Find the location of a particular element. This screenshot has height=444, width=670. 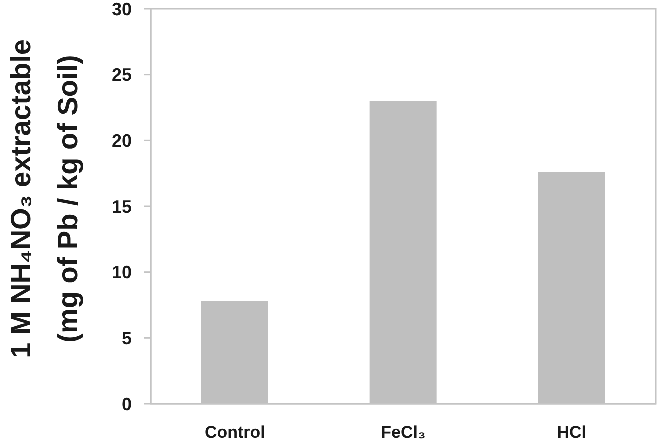

x-tick-label: Control is located at coordinates (235, 432).